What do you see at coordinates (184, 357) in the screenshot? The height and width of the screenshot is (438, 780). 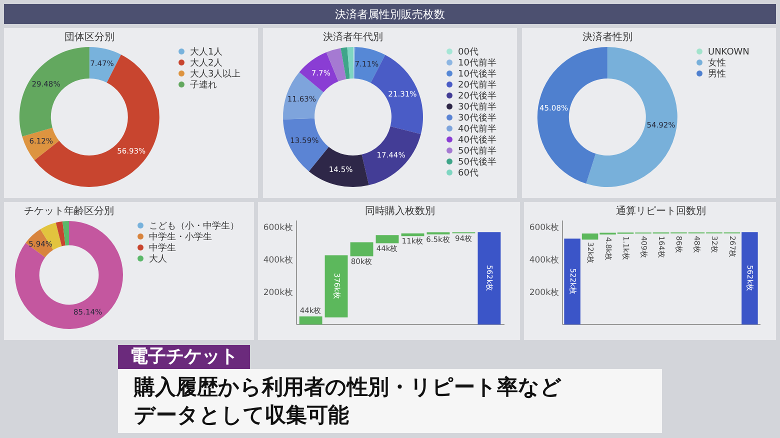 I see `text: 電子チケット` at bounding box center [184, 357].